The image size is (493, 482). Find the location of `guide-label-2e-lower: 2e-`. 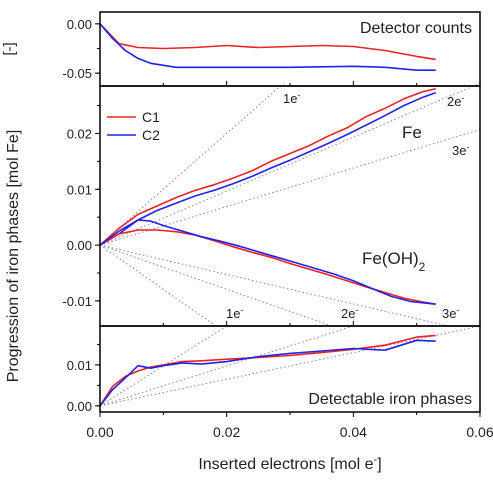

guide-label-2e-lower: 2e- is located at coordinates (349, 313).